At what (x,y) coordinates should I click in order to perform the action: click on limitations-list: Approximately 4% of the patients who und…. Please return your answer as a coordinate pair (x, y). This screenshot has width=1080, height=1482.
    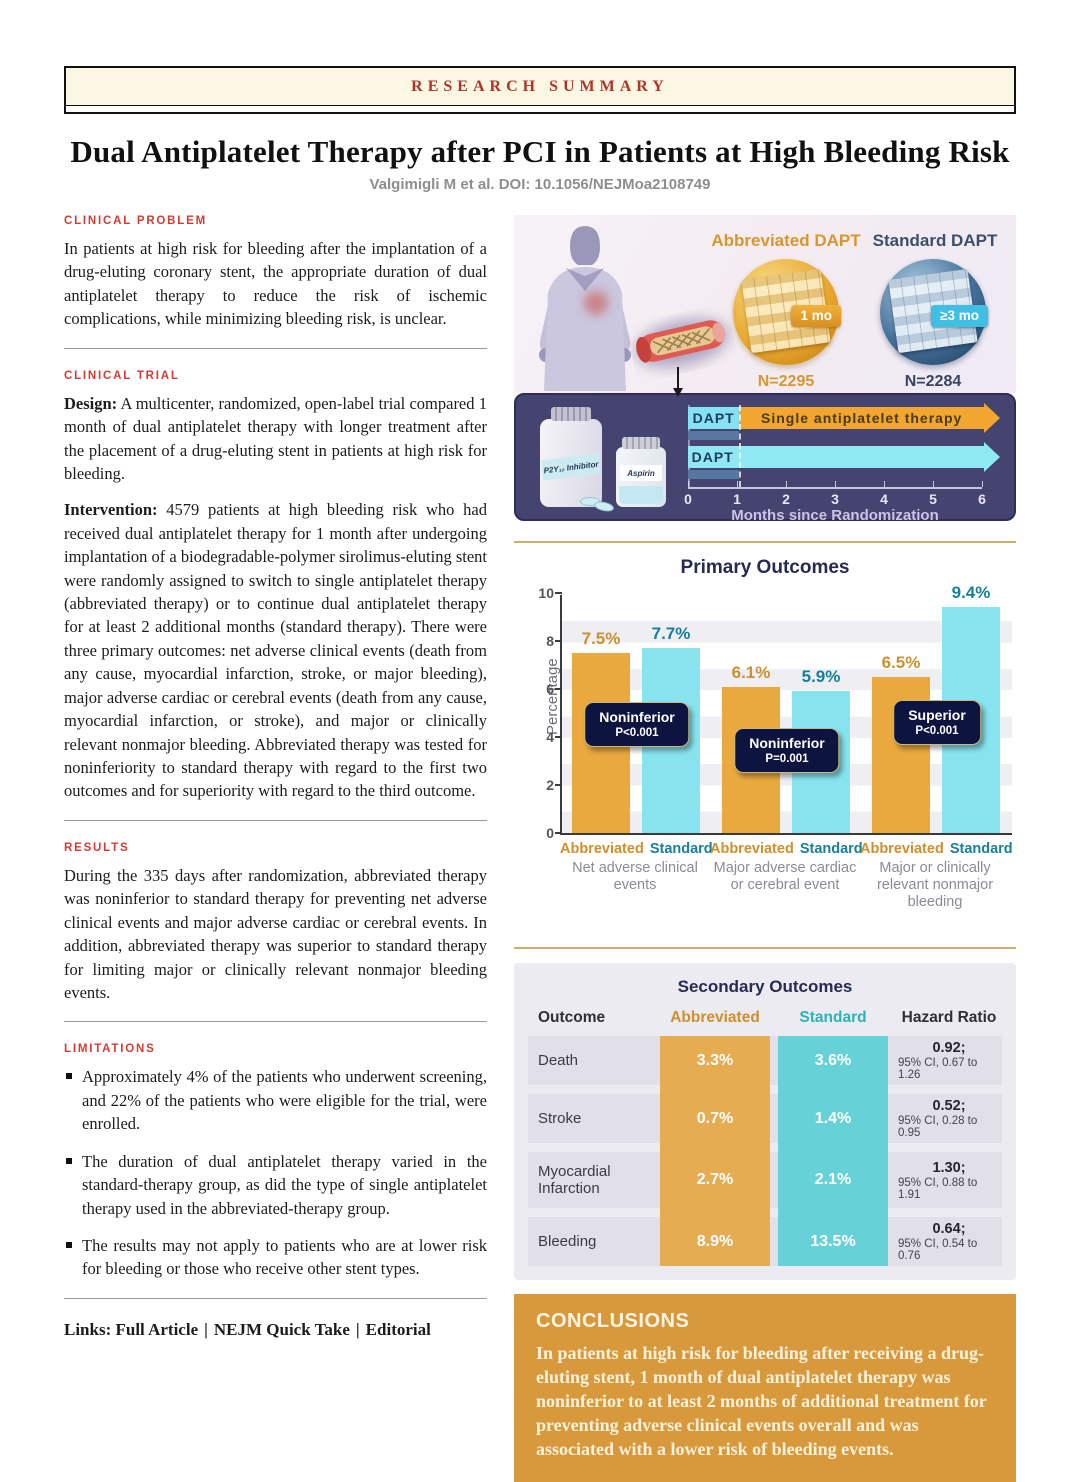
    Looking at the image, I should click on (275, 1172).